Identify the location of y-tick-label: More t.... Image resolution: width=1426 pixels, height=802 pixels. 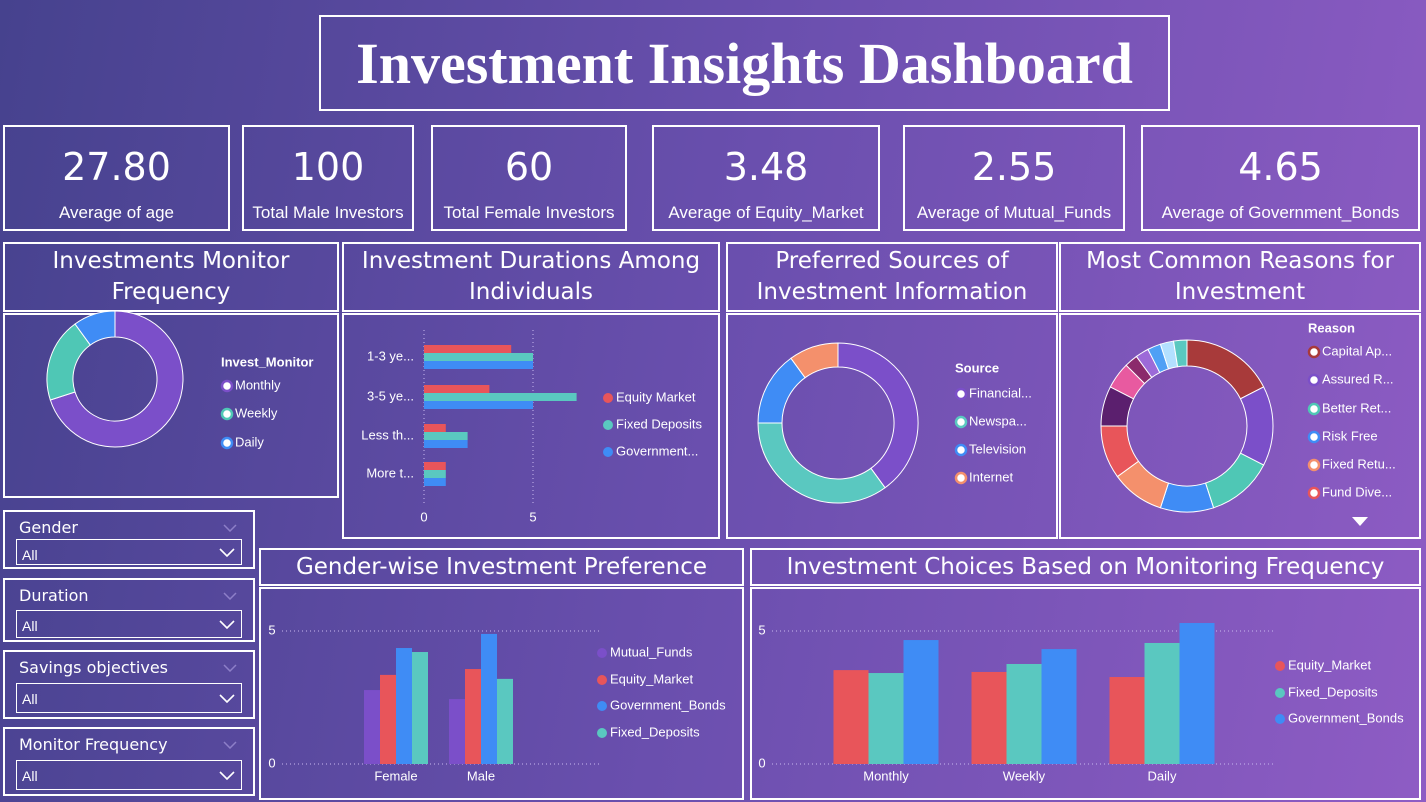
(390, 472).